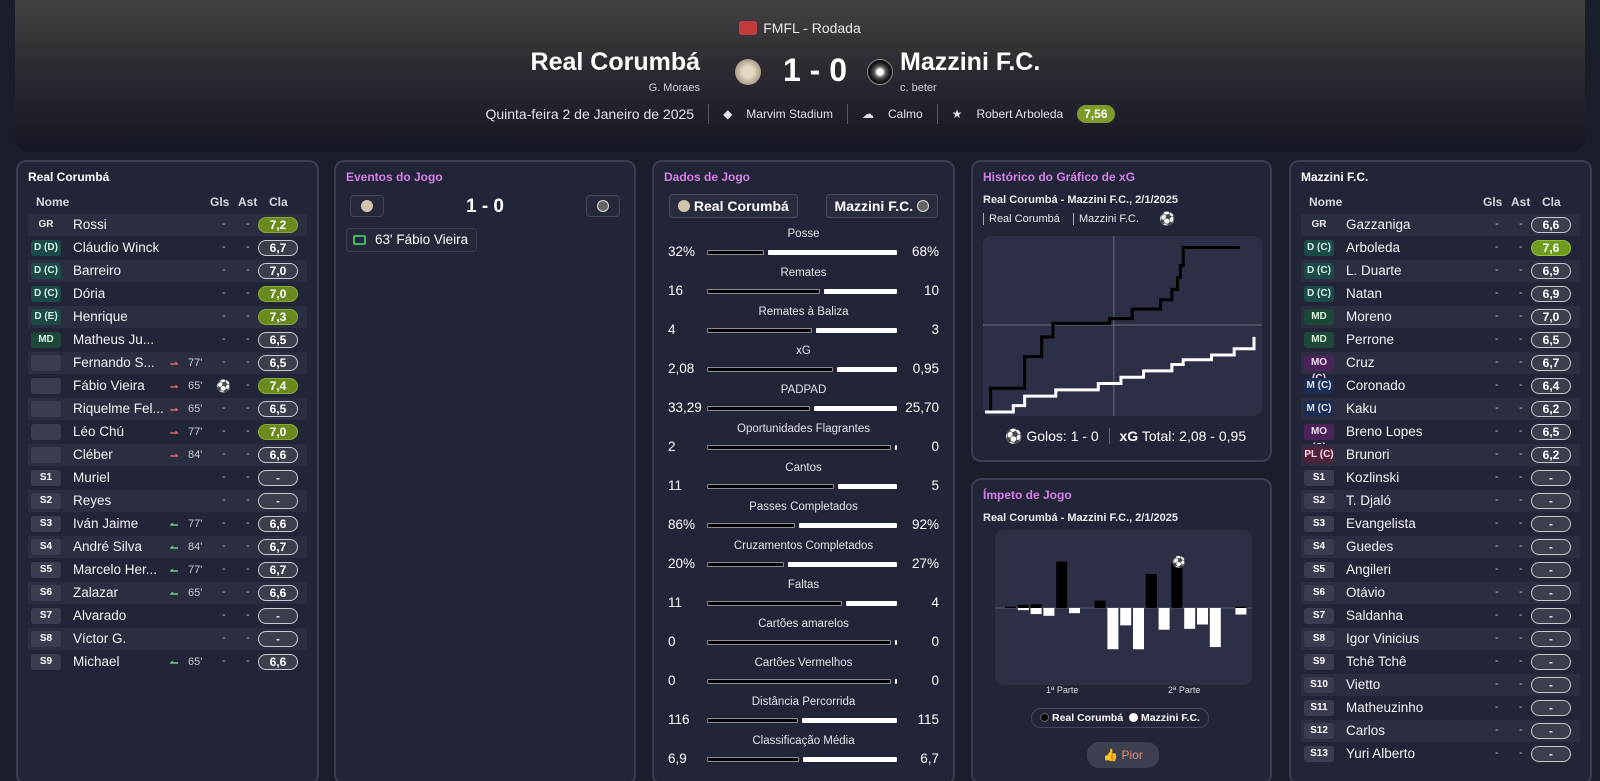  I want to click on player-name: Vietto, so click(1363, 684).